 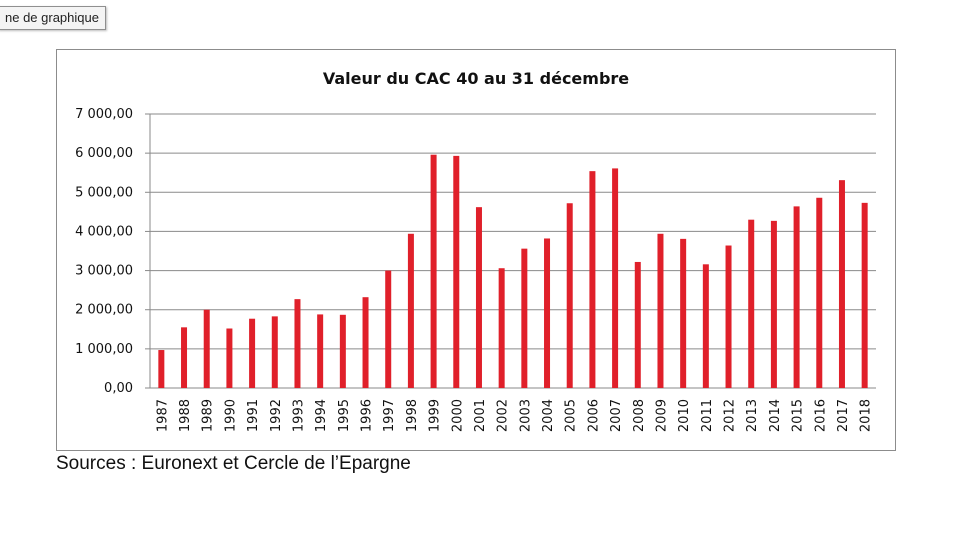 What do you see at coordinates (616, 415) in the screenshot?
I see `x-tick-label: 2007` at bounding box center [616, 415].